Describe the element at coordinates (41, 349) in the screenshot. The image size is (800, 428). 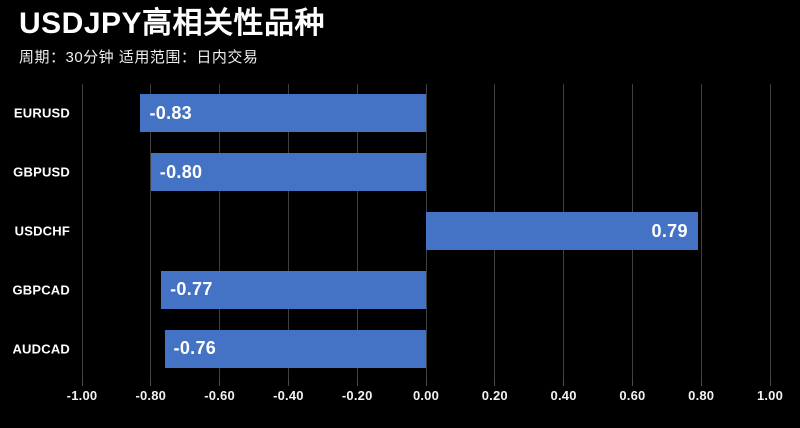
I see `category-label-audcad: AUDCAD` at that location.